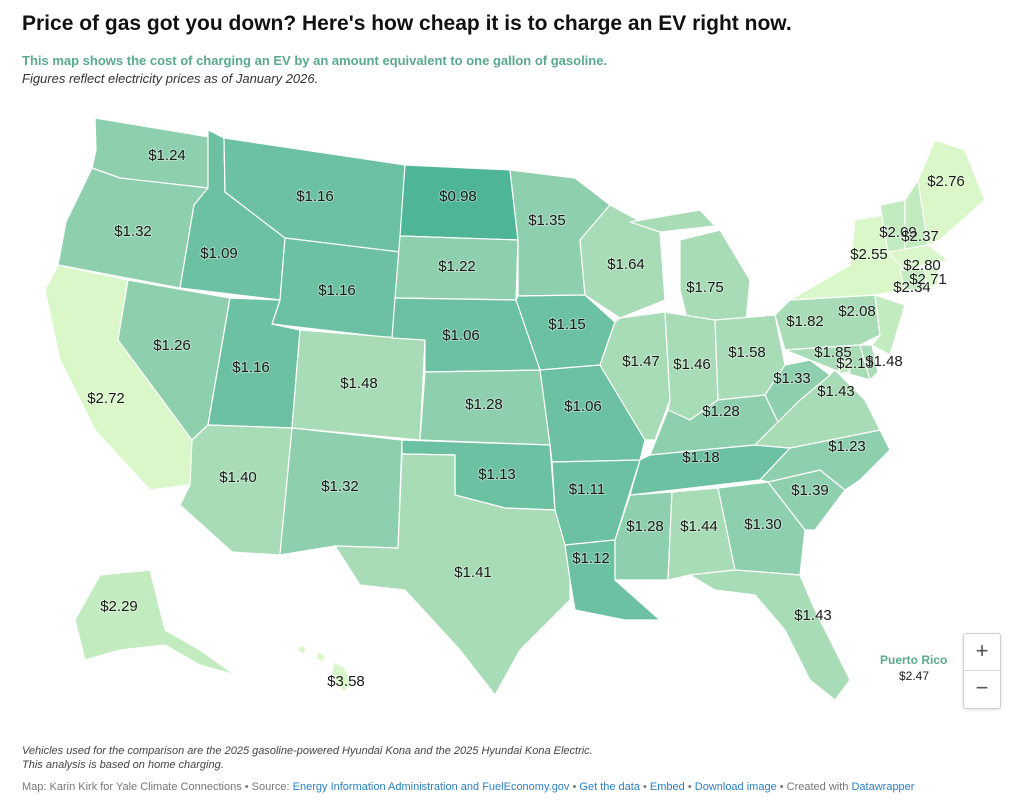  What do you see at coordinates (855, 363) in the screenshot?
I see `price-label-dc: $2.13` at bounding box center [855, 363].